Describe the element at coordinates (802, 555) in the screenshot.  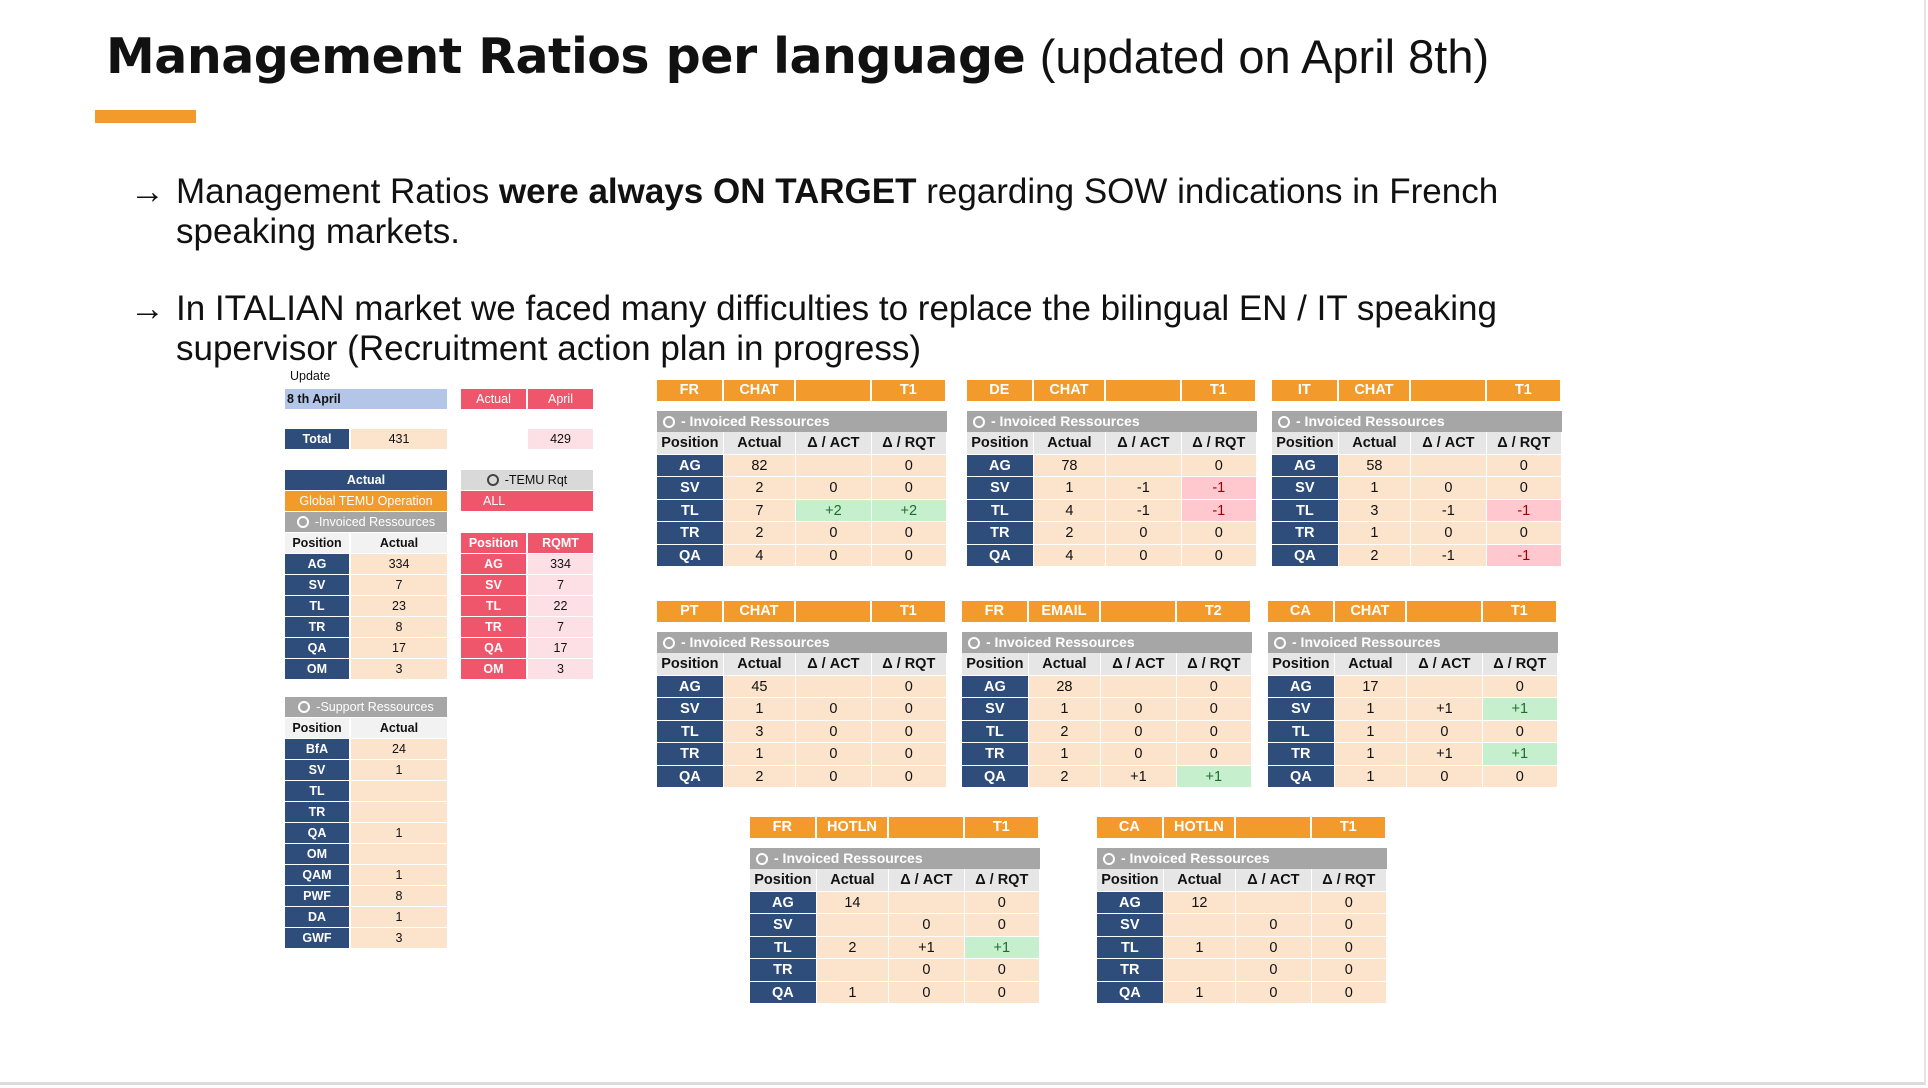
I see `table-row: QA 4 0 0` at that location.